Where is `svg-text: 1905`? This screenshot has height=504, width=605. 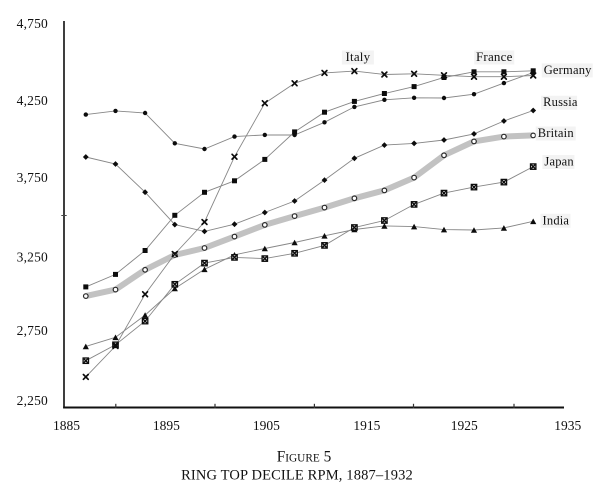
svg-text: 1905 is located at coordinates (266, 425).